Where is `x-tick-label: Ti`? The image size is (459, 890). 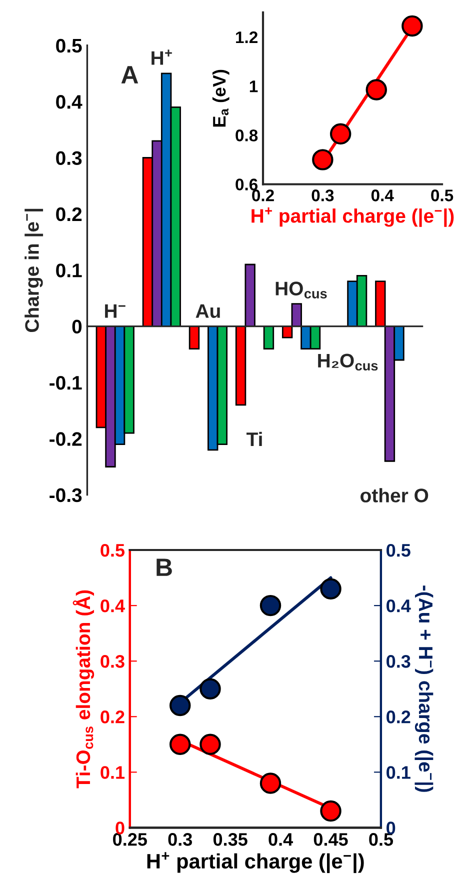 x-tick-label: Ti is located at coordinates (254, 439).